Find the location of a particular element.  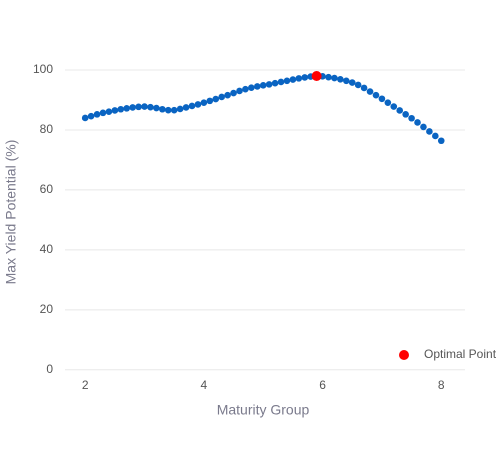

x-tick-label: 8 is located at coordinates (441, 385).